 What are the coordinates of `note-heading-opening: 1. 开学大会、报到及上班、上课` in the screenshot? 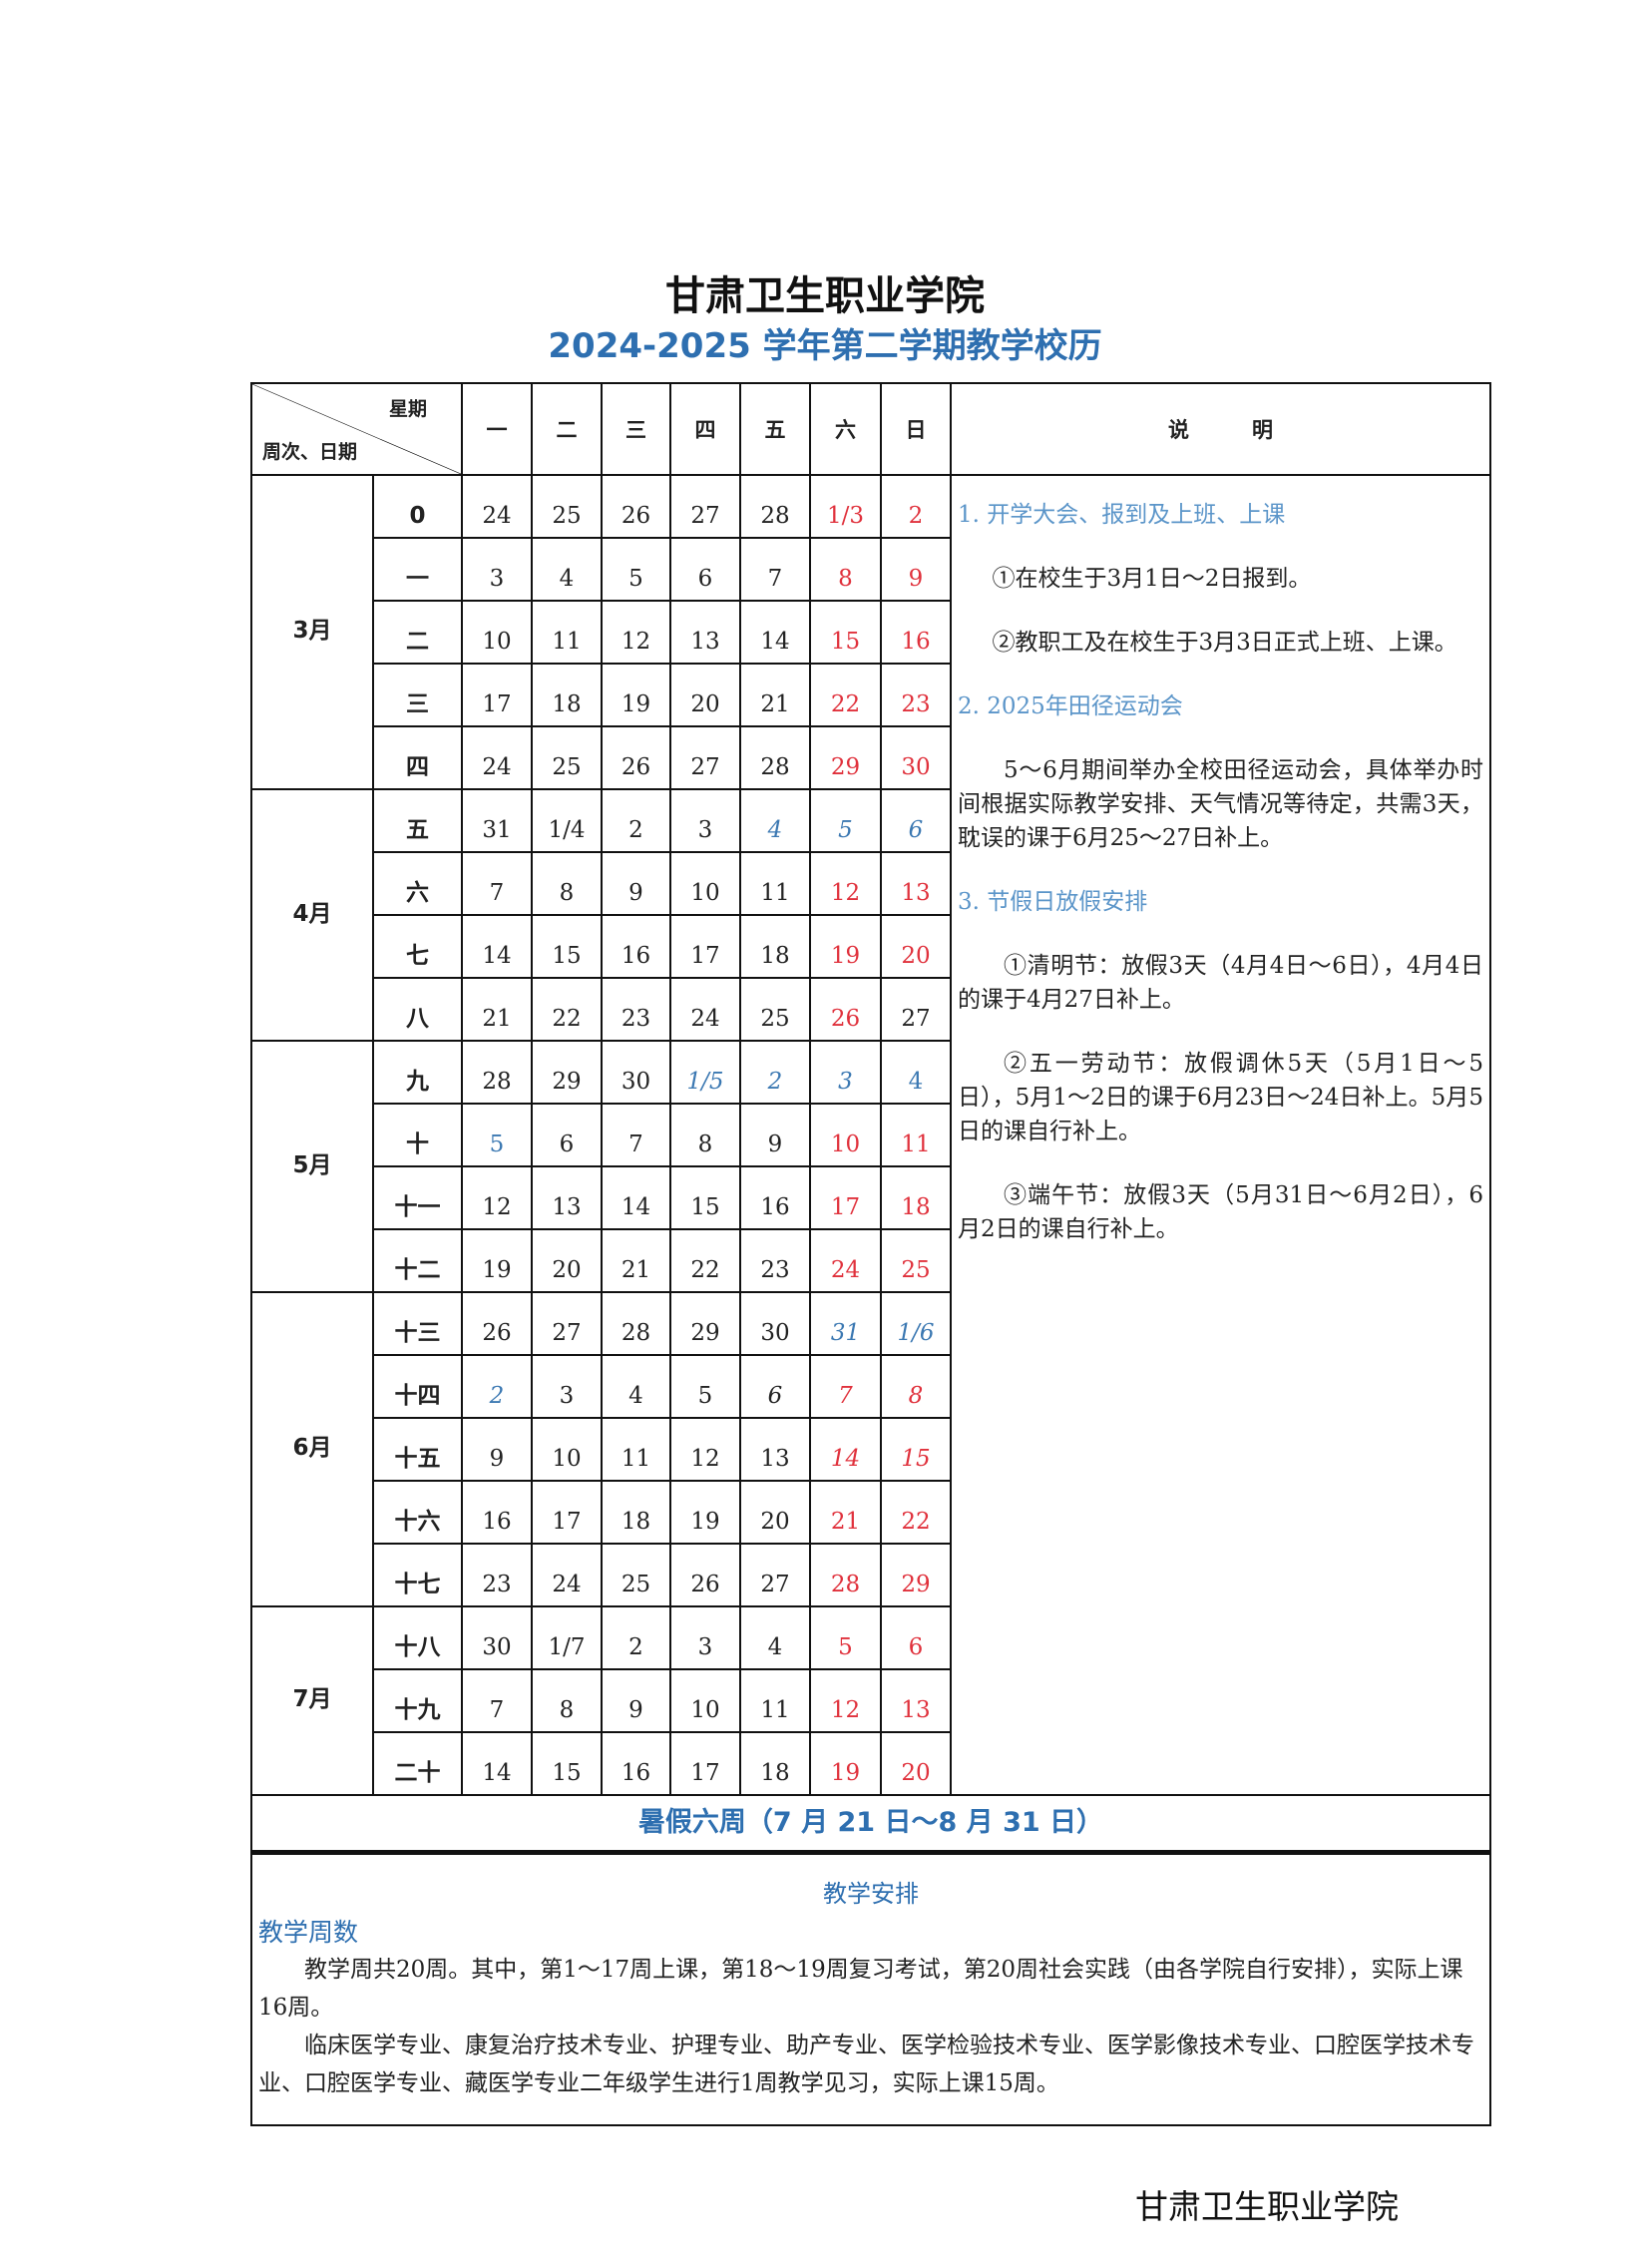 It's located at (1122, 514).